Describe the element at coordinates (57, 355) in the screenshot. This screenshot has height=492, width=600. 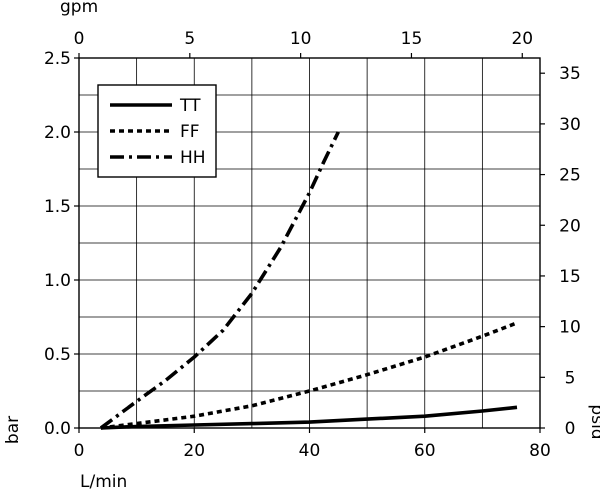
I see `y-tick-label: 0.5` at that location.